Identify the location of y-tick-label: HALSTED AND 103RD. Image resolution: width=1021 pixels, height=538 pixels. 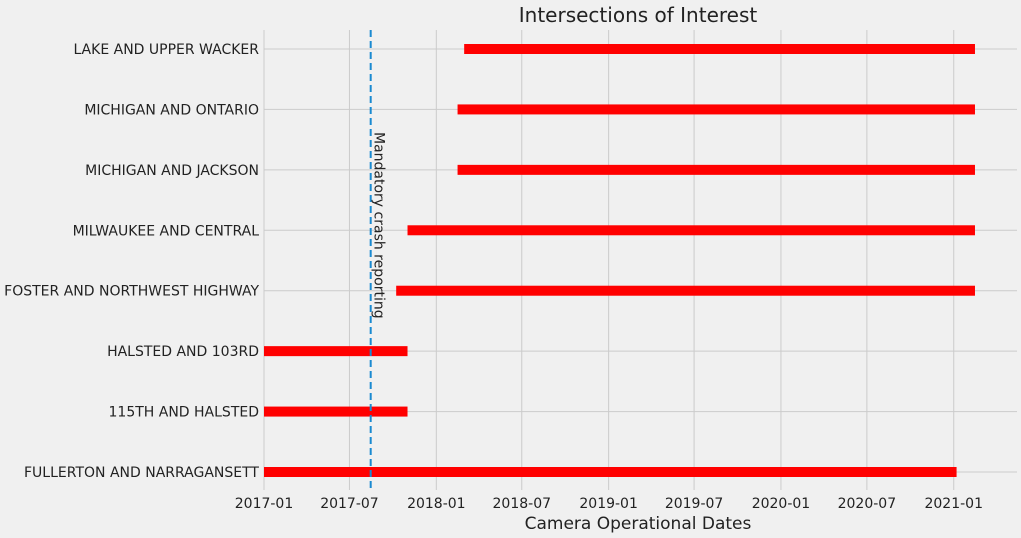
(183, 352).